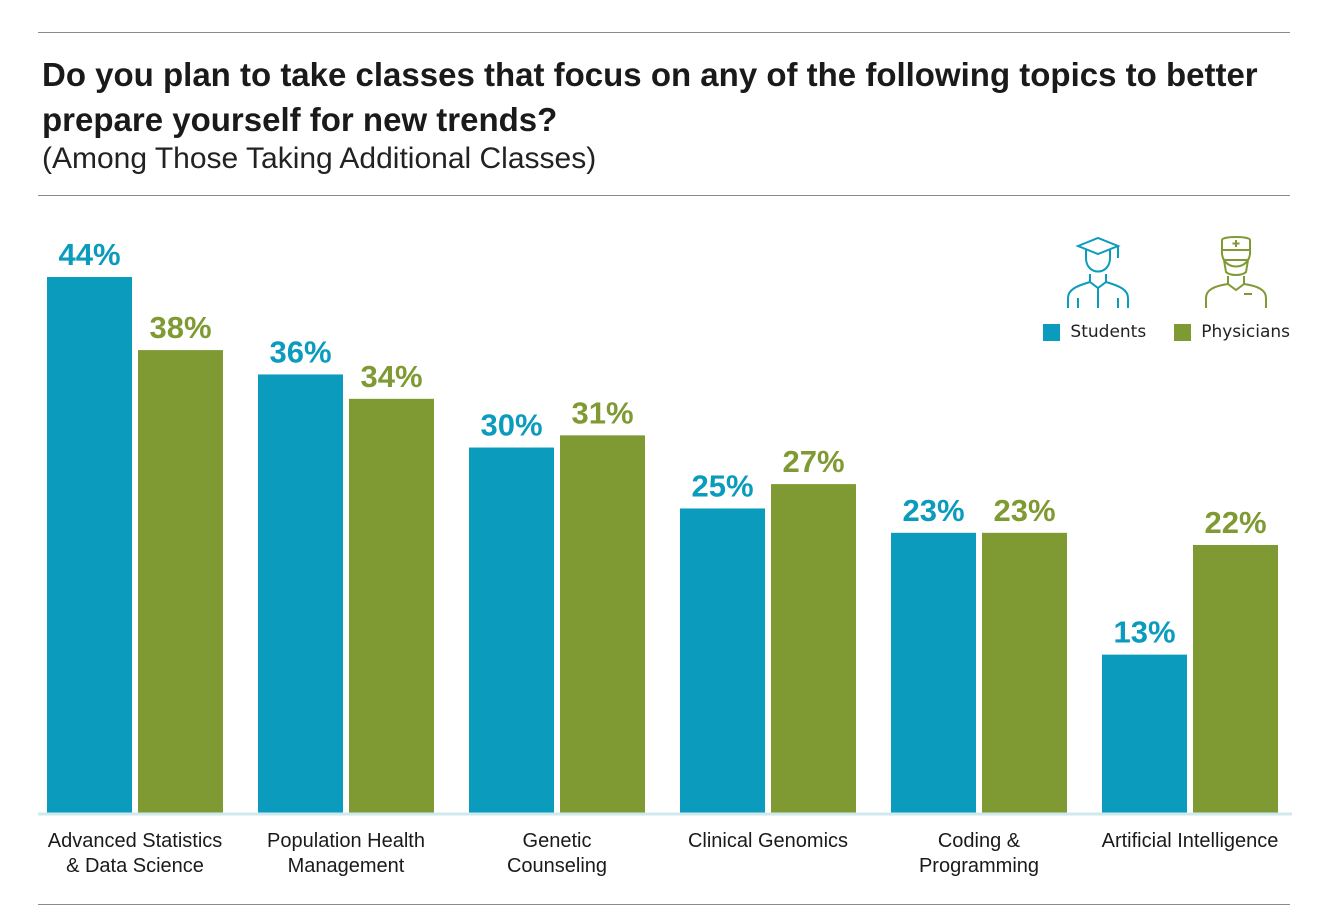 This screenshot has width=1320, height=924. I want to click on legend-swatch-physicians, so click(1183, 332).